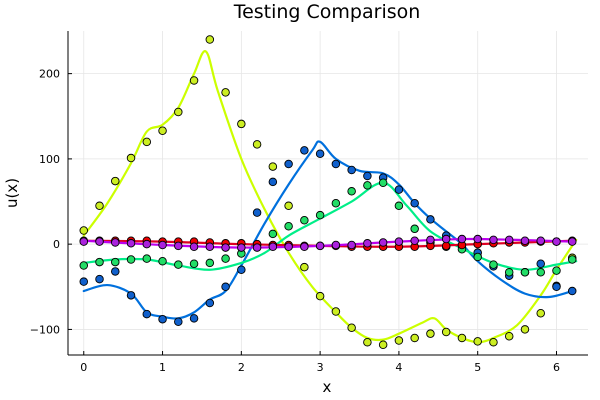 Image resolution: width=600 pixels, height=400 pixels. What do you see at coordinates (320, 367) in the screenshot?
I see `x-tick-label: 3` at bounding box center [320, 367].